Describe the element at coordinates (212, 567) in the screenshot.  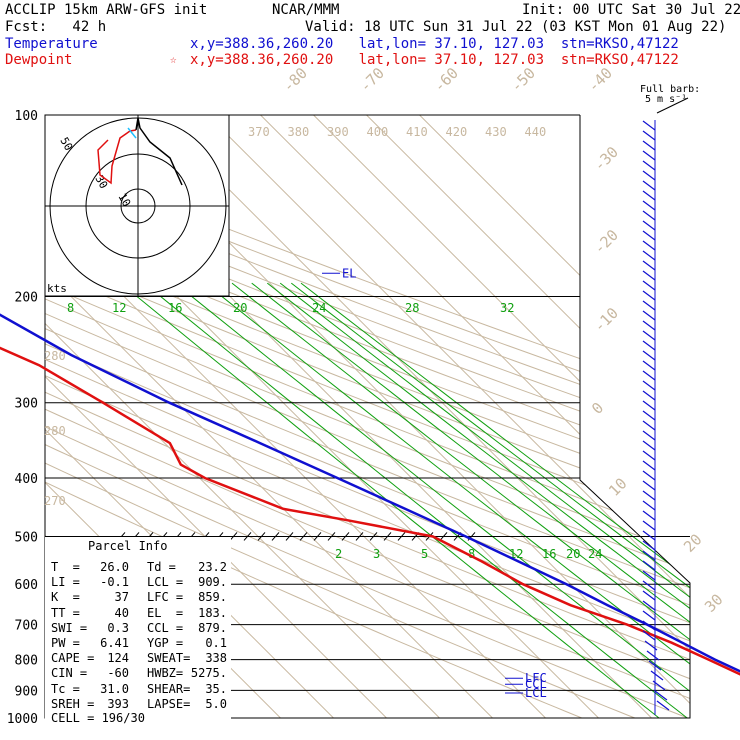
I see `parcel-info-cell: 23.2` at that location.